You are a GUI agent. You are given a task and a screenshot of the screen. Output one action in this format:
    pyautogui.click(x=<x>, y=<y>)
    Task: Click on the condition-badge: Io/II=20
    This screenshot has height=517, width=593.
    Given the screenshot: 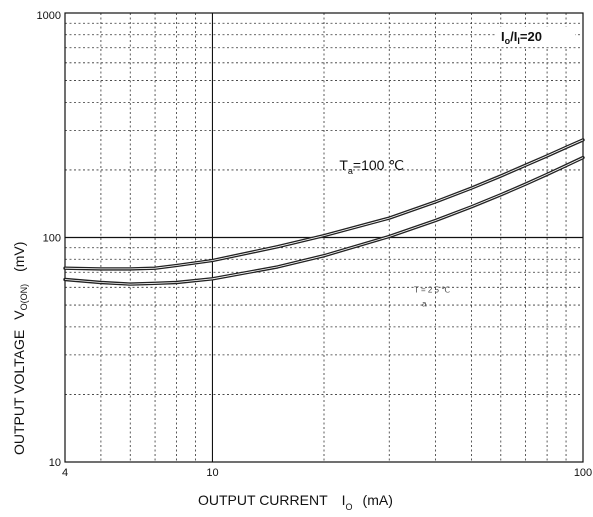 What is the action you would take?
    pyautogui.click(x=521, y=37)
    